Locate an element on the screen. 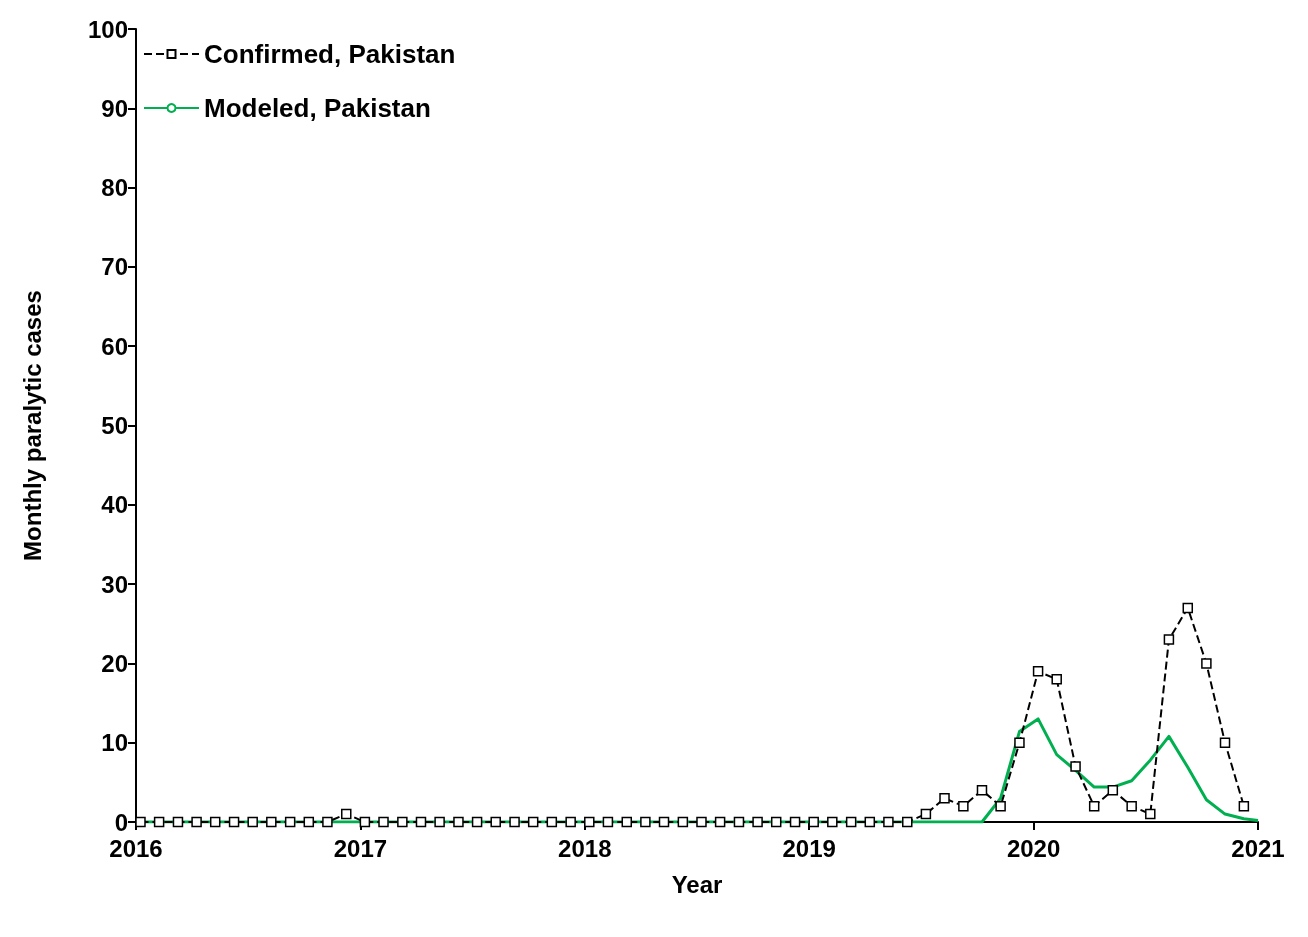  y-tick-label: 30 is located at coordinates (114, 584).